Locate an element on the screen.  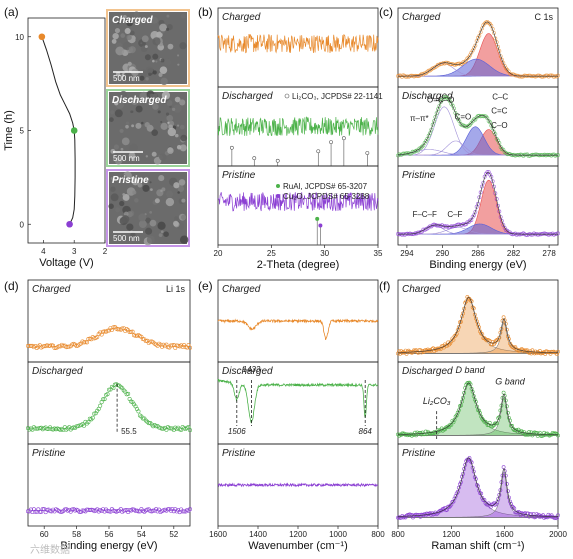
x-tick-label: 52 is located at coordinates (173, 534).